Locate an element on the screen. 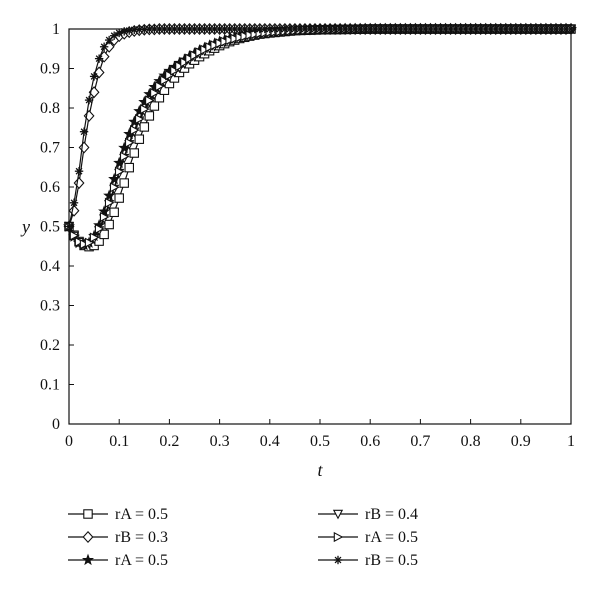  x-tick-label: 1 is located at coordinates (571, 441).